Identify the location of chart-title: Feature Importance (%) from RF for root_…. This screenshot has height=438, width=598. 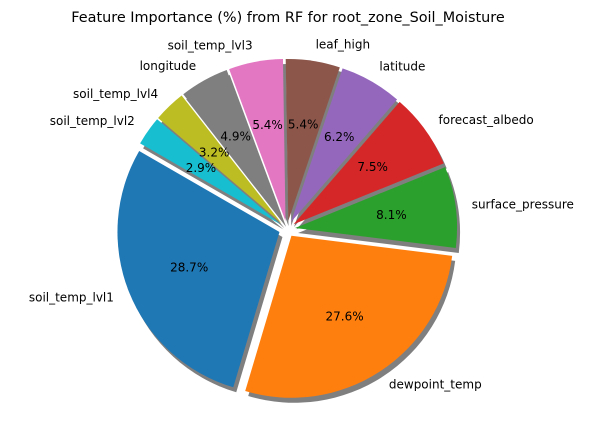
(288, 18).